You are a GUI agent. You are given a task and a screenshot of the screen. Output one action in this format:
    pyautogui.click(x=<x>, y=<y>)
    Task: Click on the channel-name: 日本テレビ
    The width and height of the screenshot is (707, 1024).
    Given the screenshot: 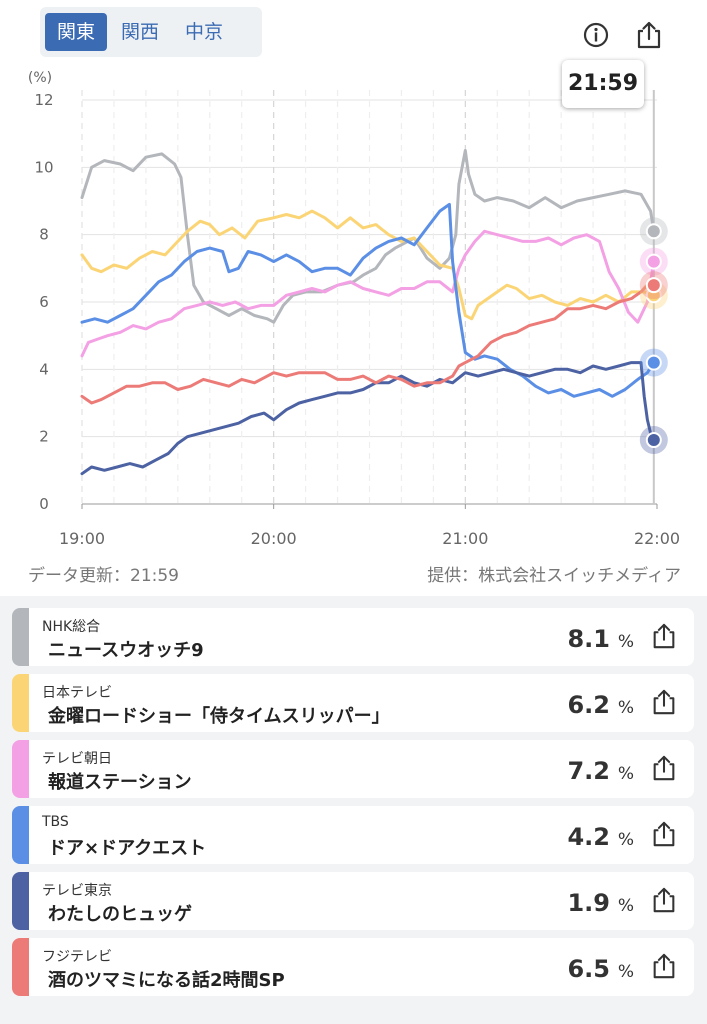 What is the action you would take?
    pyautogui.click(x=77, y=693)
    